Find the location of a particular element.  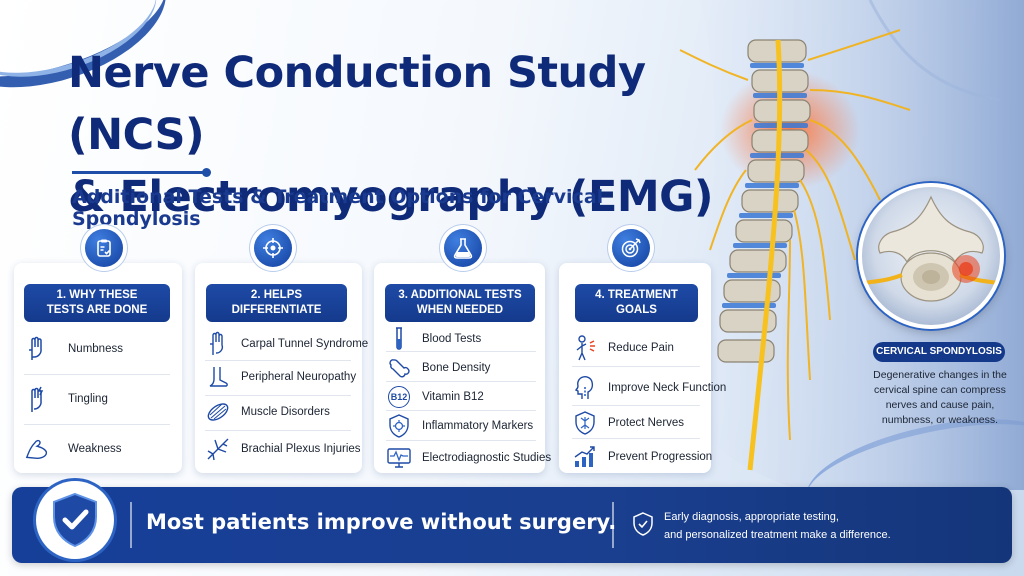

shield-nerve-icon is located at coordinates (585, 423).